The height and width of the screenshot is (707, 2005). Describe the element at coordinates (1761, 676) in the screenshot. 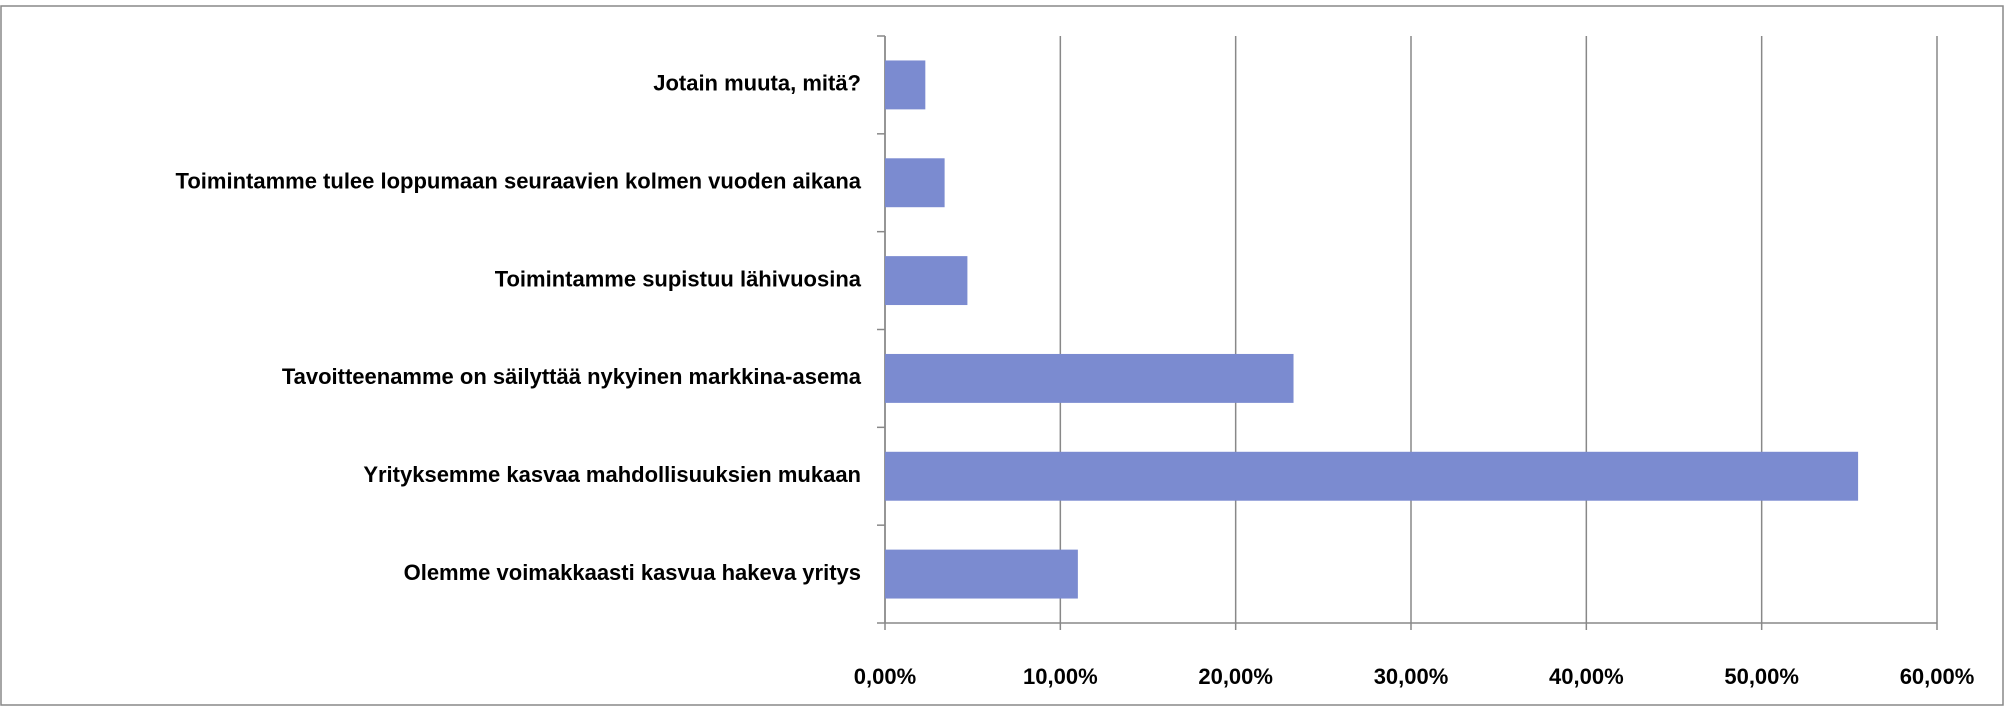

I see `x-tick-label: 50,00%` at that location.